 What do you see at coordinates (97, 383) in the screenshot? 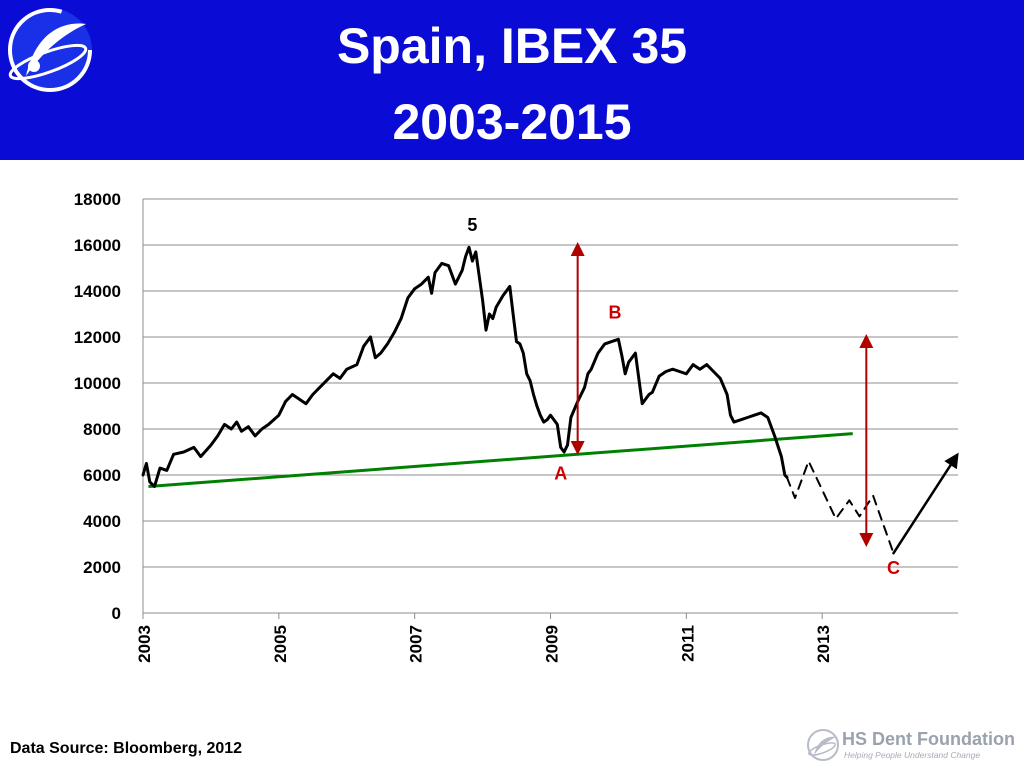
I see `y-tick-label: 10000` at bounding box center [97, 383].